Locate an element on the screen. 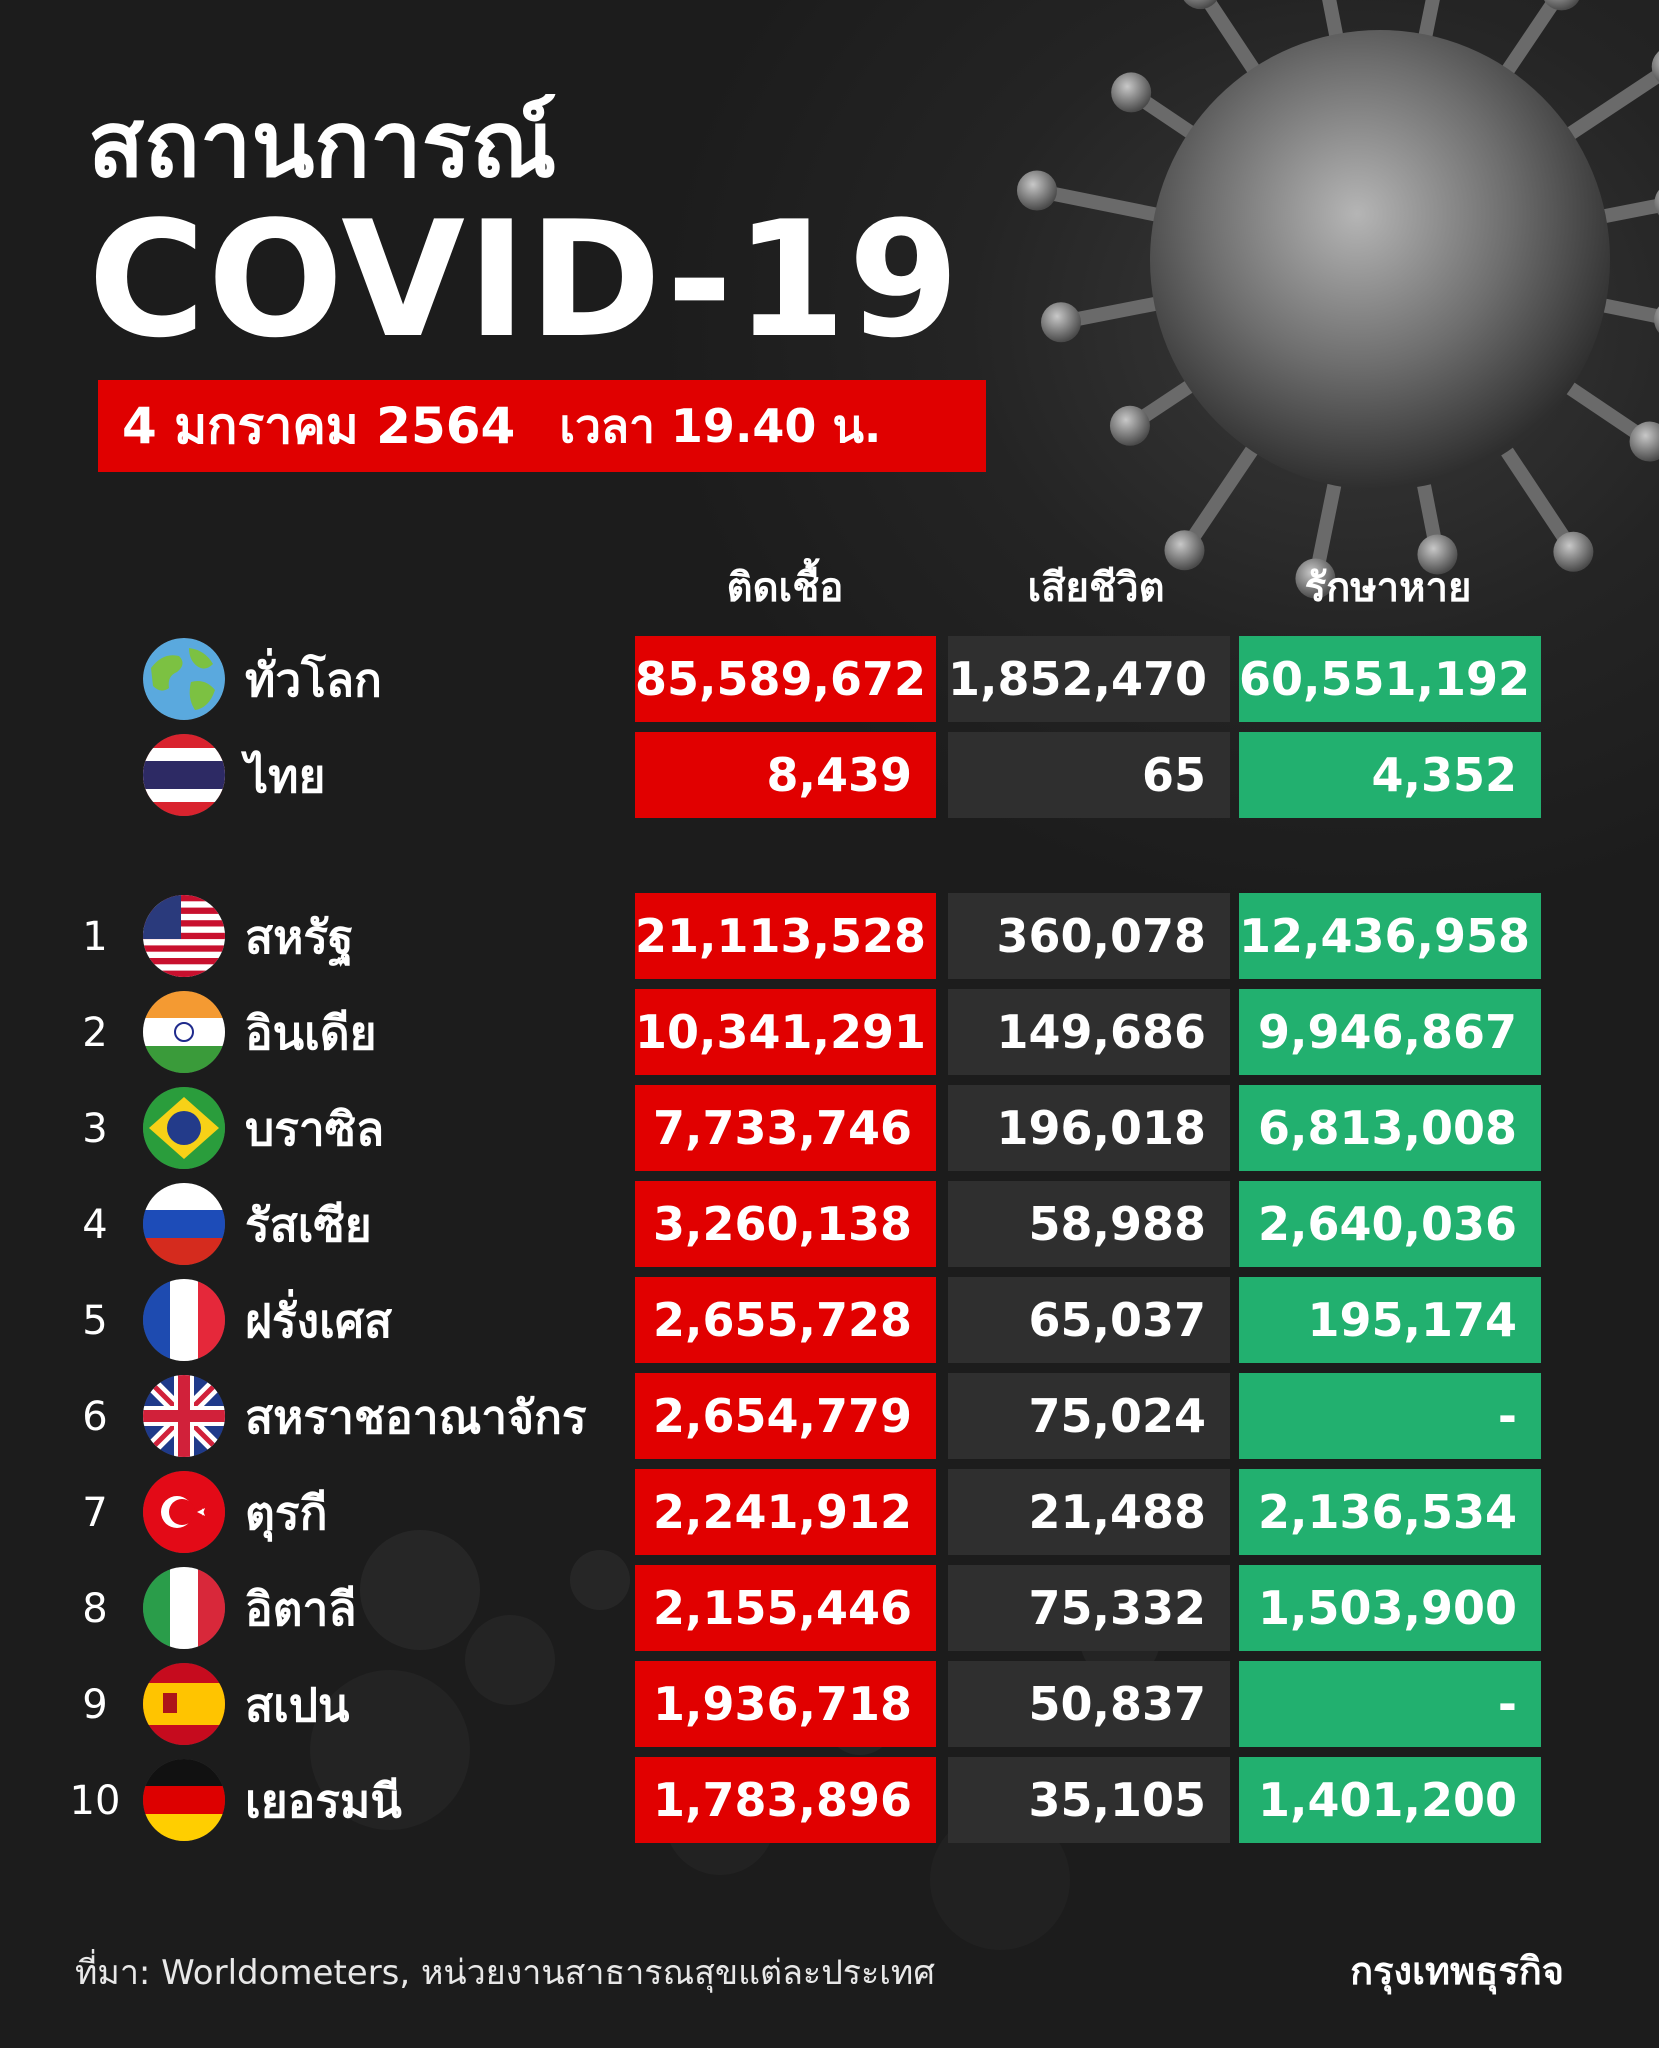 The width and height of the screenshot is (1659, 2048). deaths-value: 196,018 is located at coordinates (1089, 1128).